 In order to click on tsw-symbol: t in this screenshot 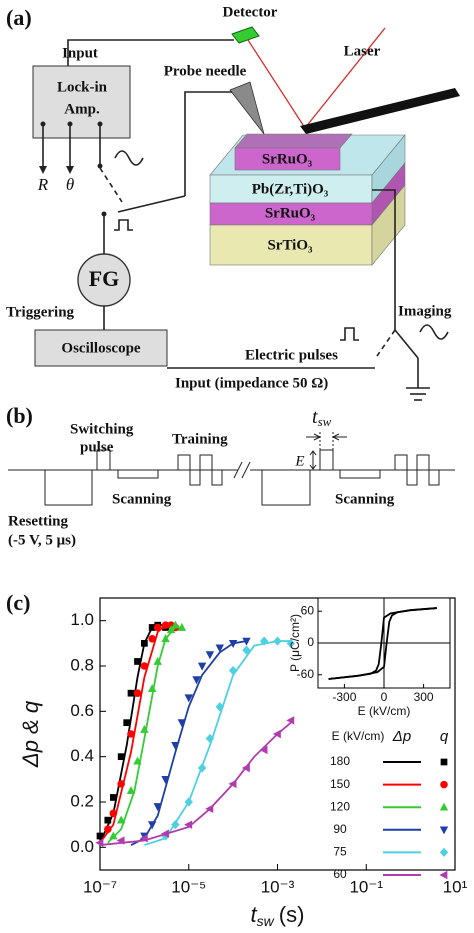, I will do `click(315, 417)`.